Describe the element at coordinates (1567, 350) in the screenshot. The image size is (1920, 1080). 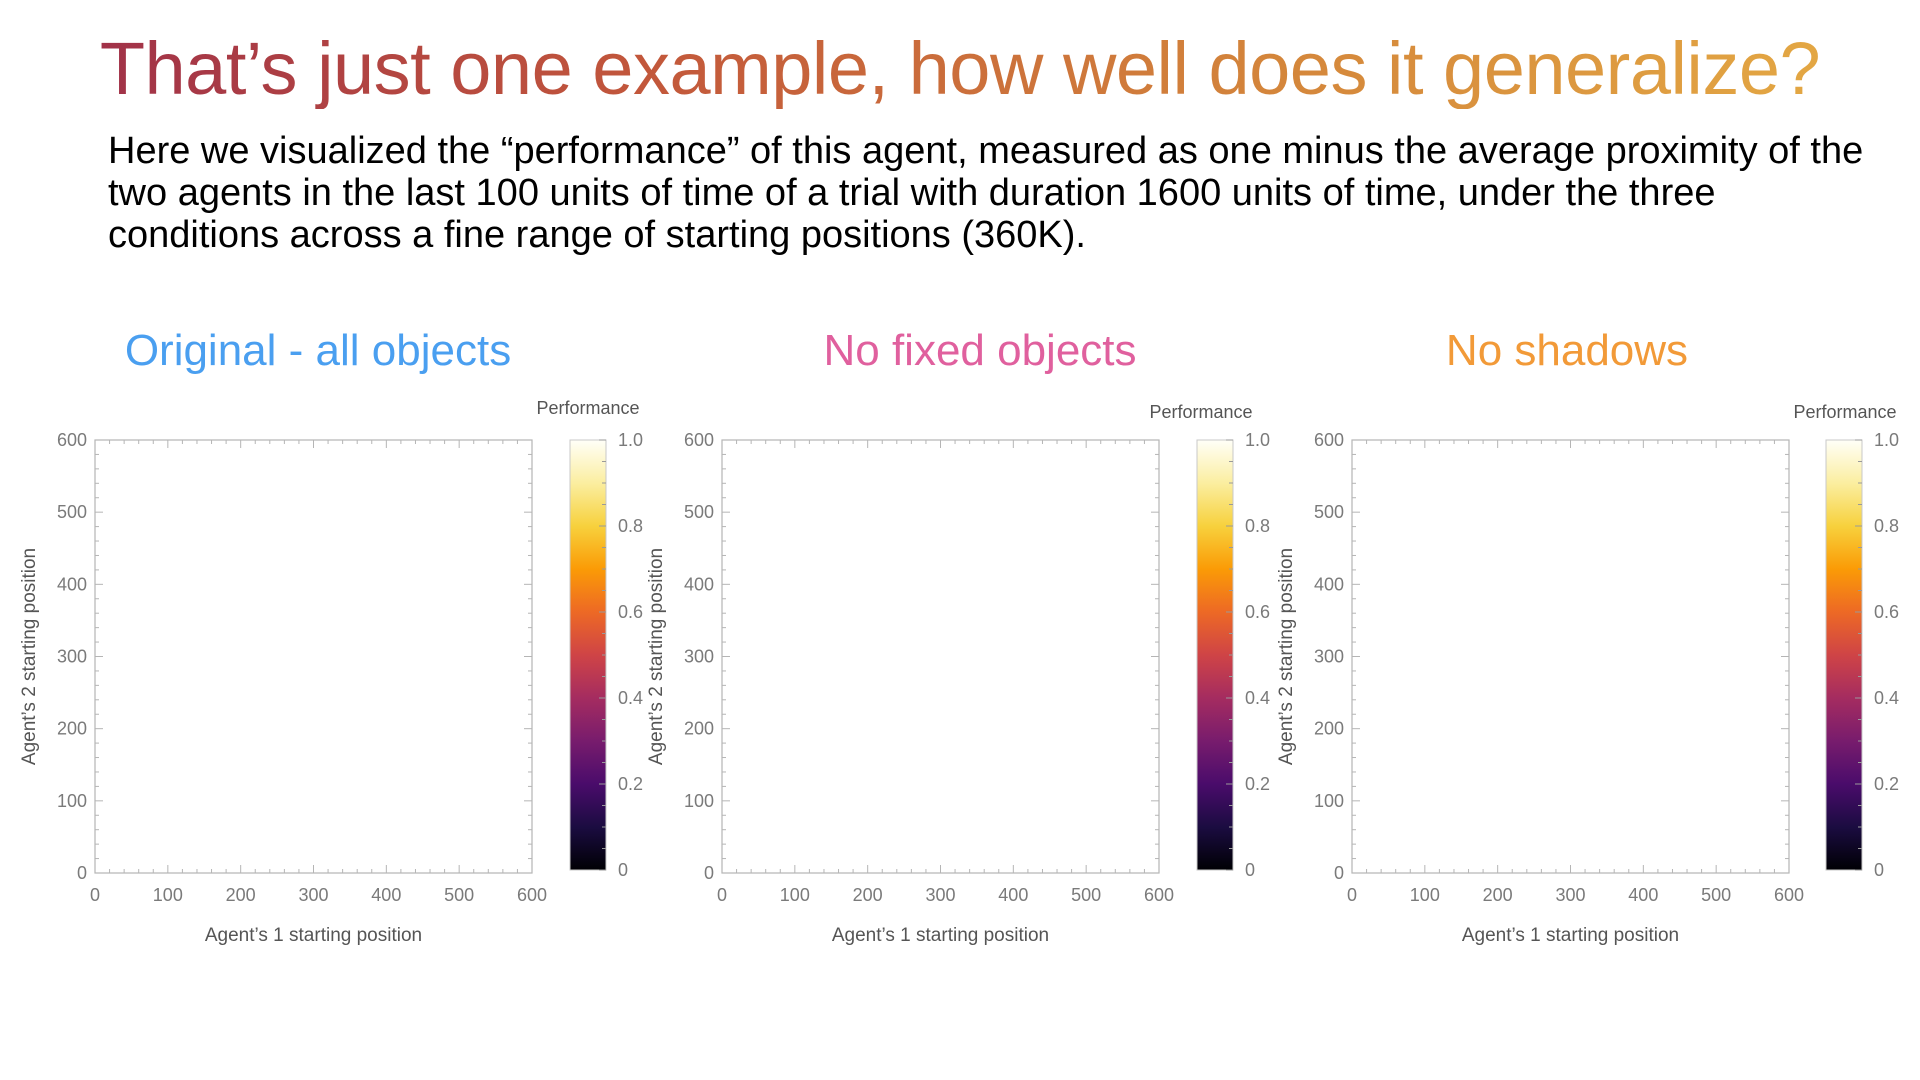
I see `panel-title-no-shadows: No shadows` at that location.